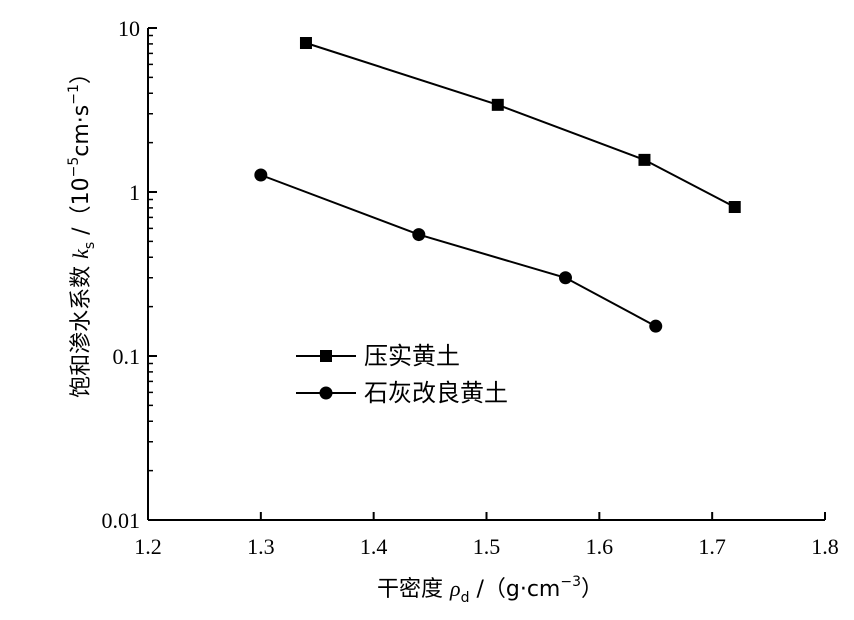 The image size is (854, 620). What do you see at coordinates (490, 590) in the screenshot?
I see `x-axis-title: 干密度 ρd /（g·cm−3）` at bounding box center [490, 590].